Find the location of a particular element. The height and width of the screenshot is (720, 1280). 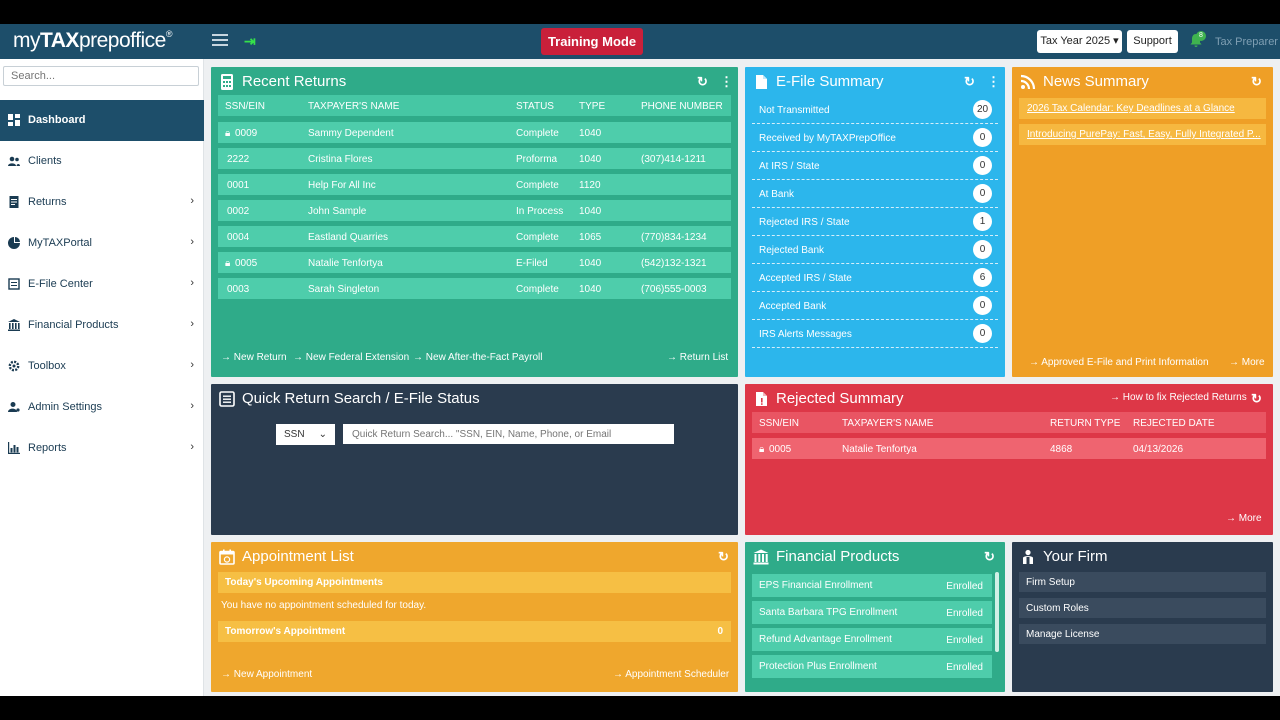

financial-product-row: EPS Financial Enrollment Enrolled is located at coordinates (872, 585).